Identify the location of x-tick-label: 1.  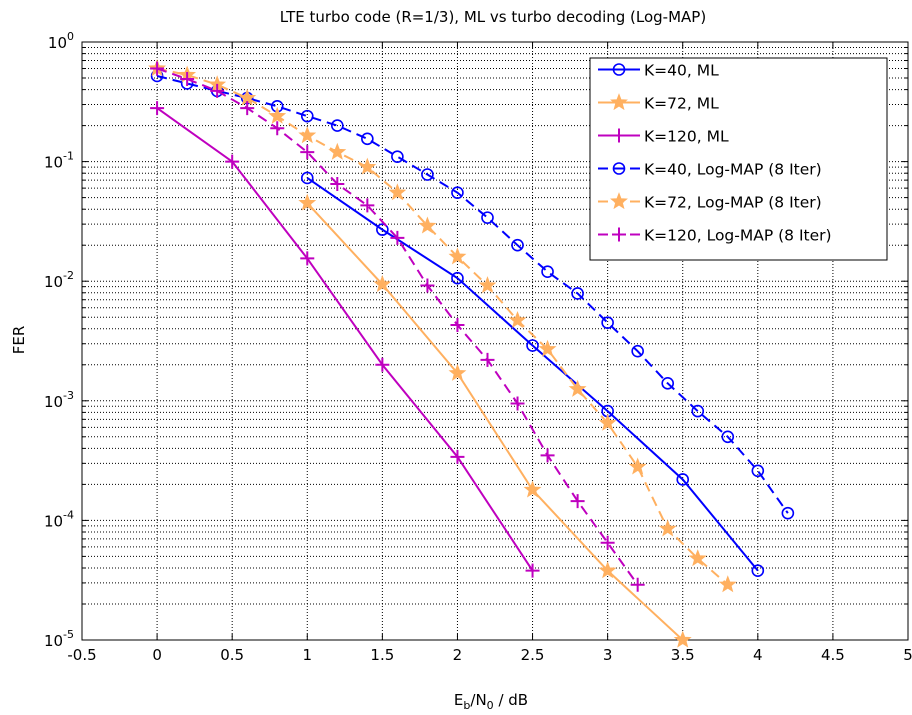
(307, 655).